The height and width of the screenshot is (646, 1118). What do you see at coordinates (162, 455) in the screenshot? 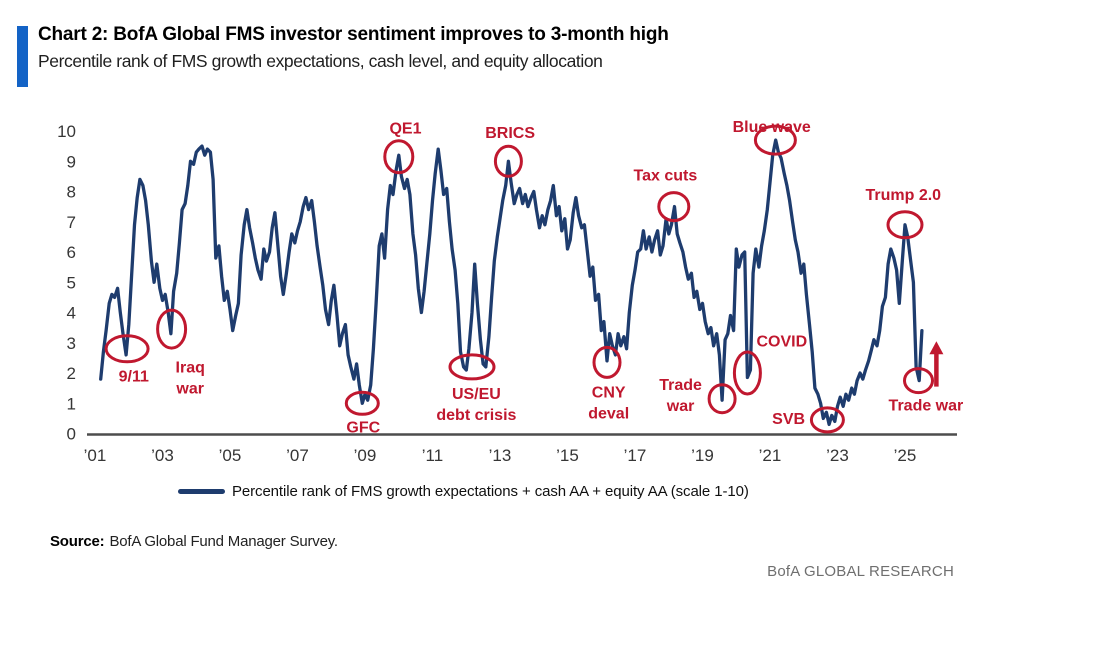
I see `x-tick-label: ’03` at bounding box center [162, 455].